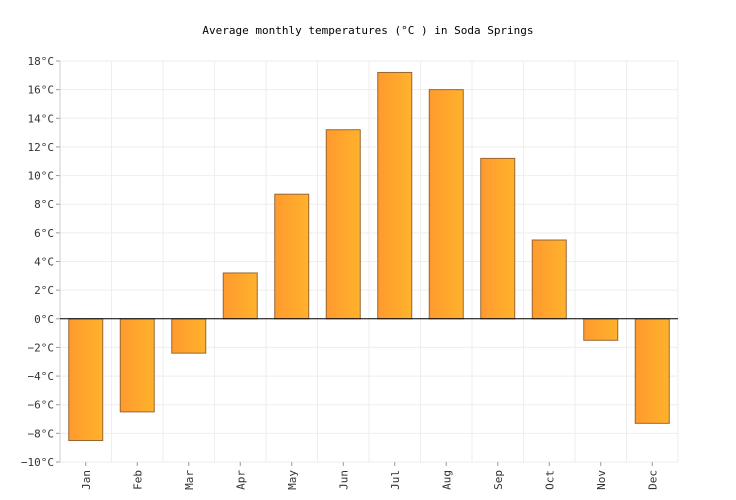 This screenshot has height=500, width=736. Describe the element at coordinates (498, 480) in the screenshot. I see `x-tick-label-sep: Sep` at that location.